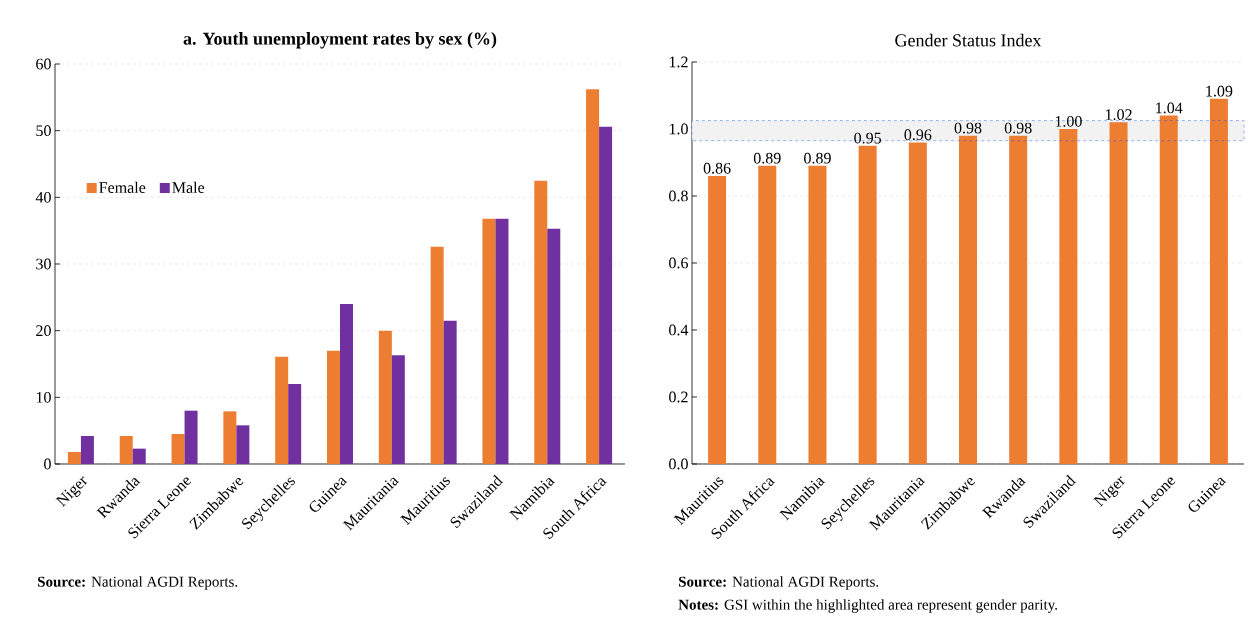  I want to click on chart-title: a. Youth unemployment rates by sex (%), so click(340, 40).